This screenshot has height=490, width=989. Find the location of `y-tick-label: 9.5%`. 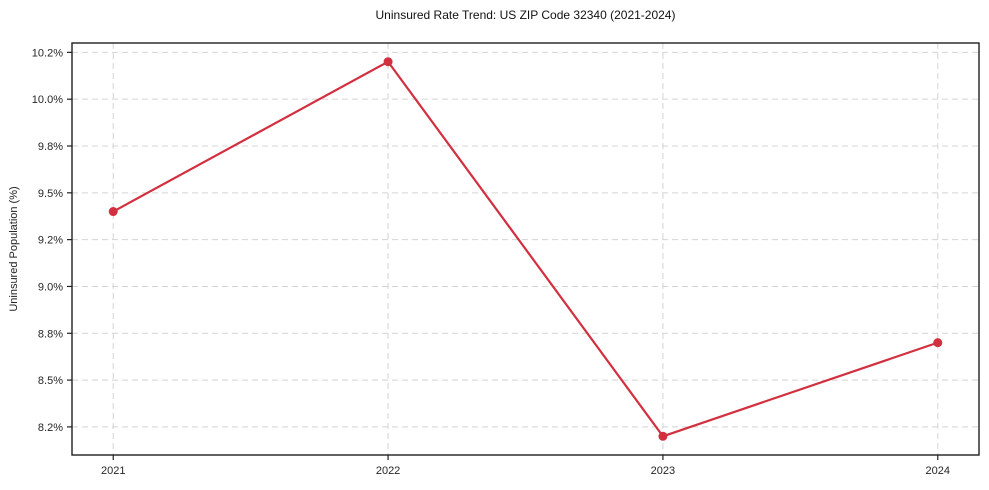

y-tick-label: 9.5% is located at coordinates (50, 194).